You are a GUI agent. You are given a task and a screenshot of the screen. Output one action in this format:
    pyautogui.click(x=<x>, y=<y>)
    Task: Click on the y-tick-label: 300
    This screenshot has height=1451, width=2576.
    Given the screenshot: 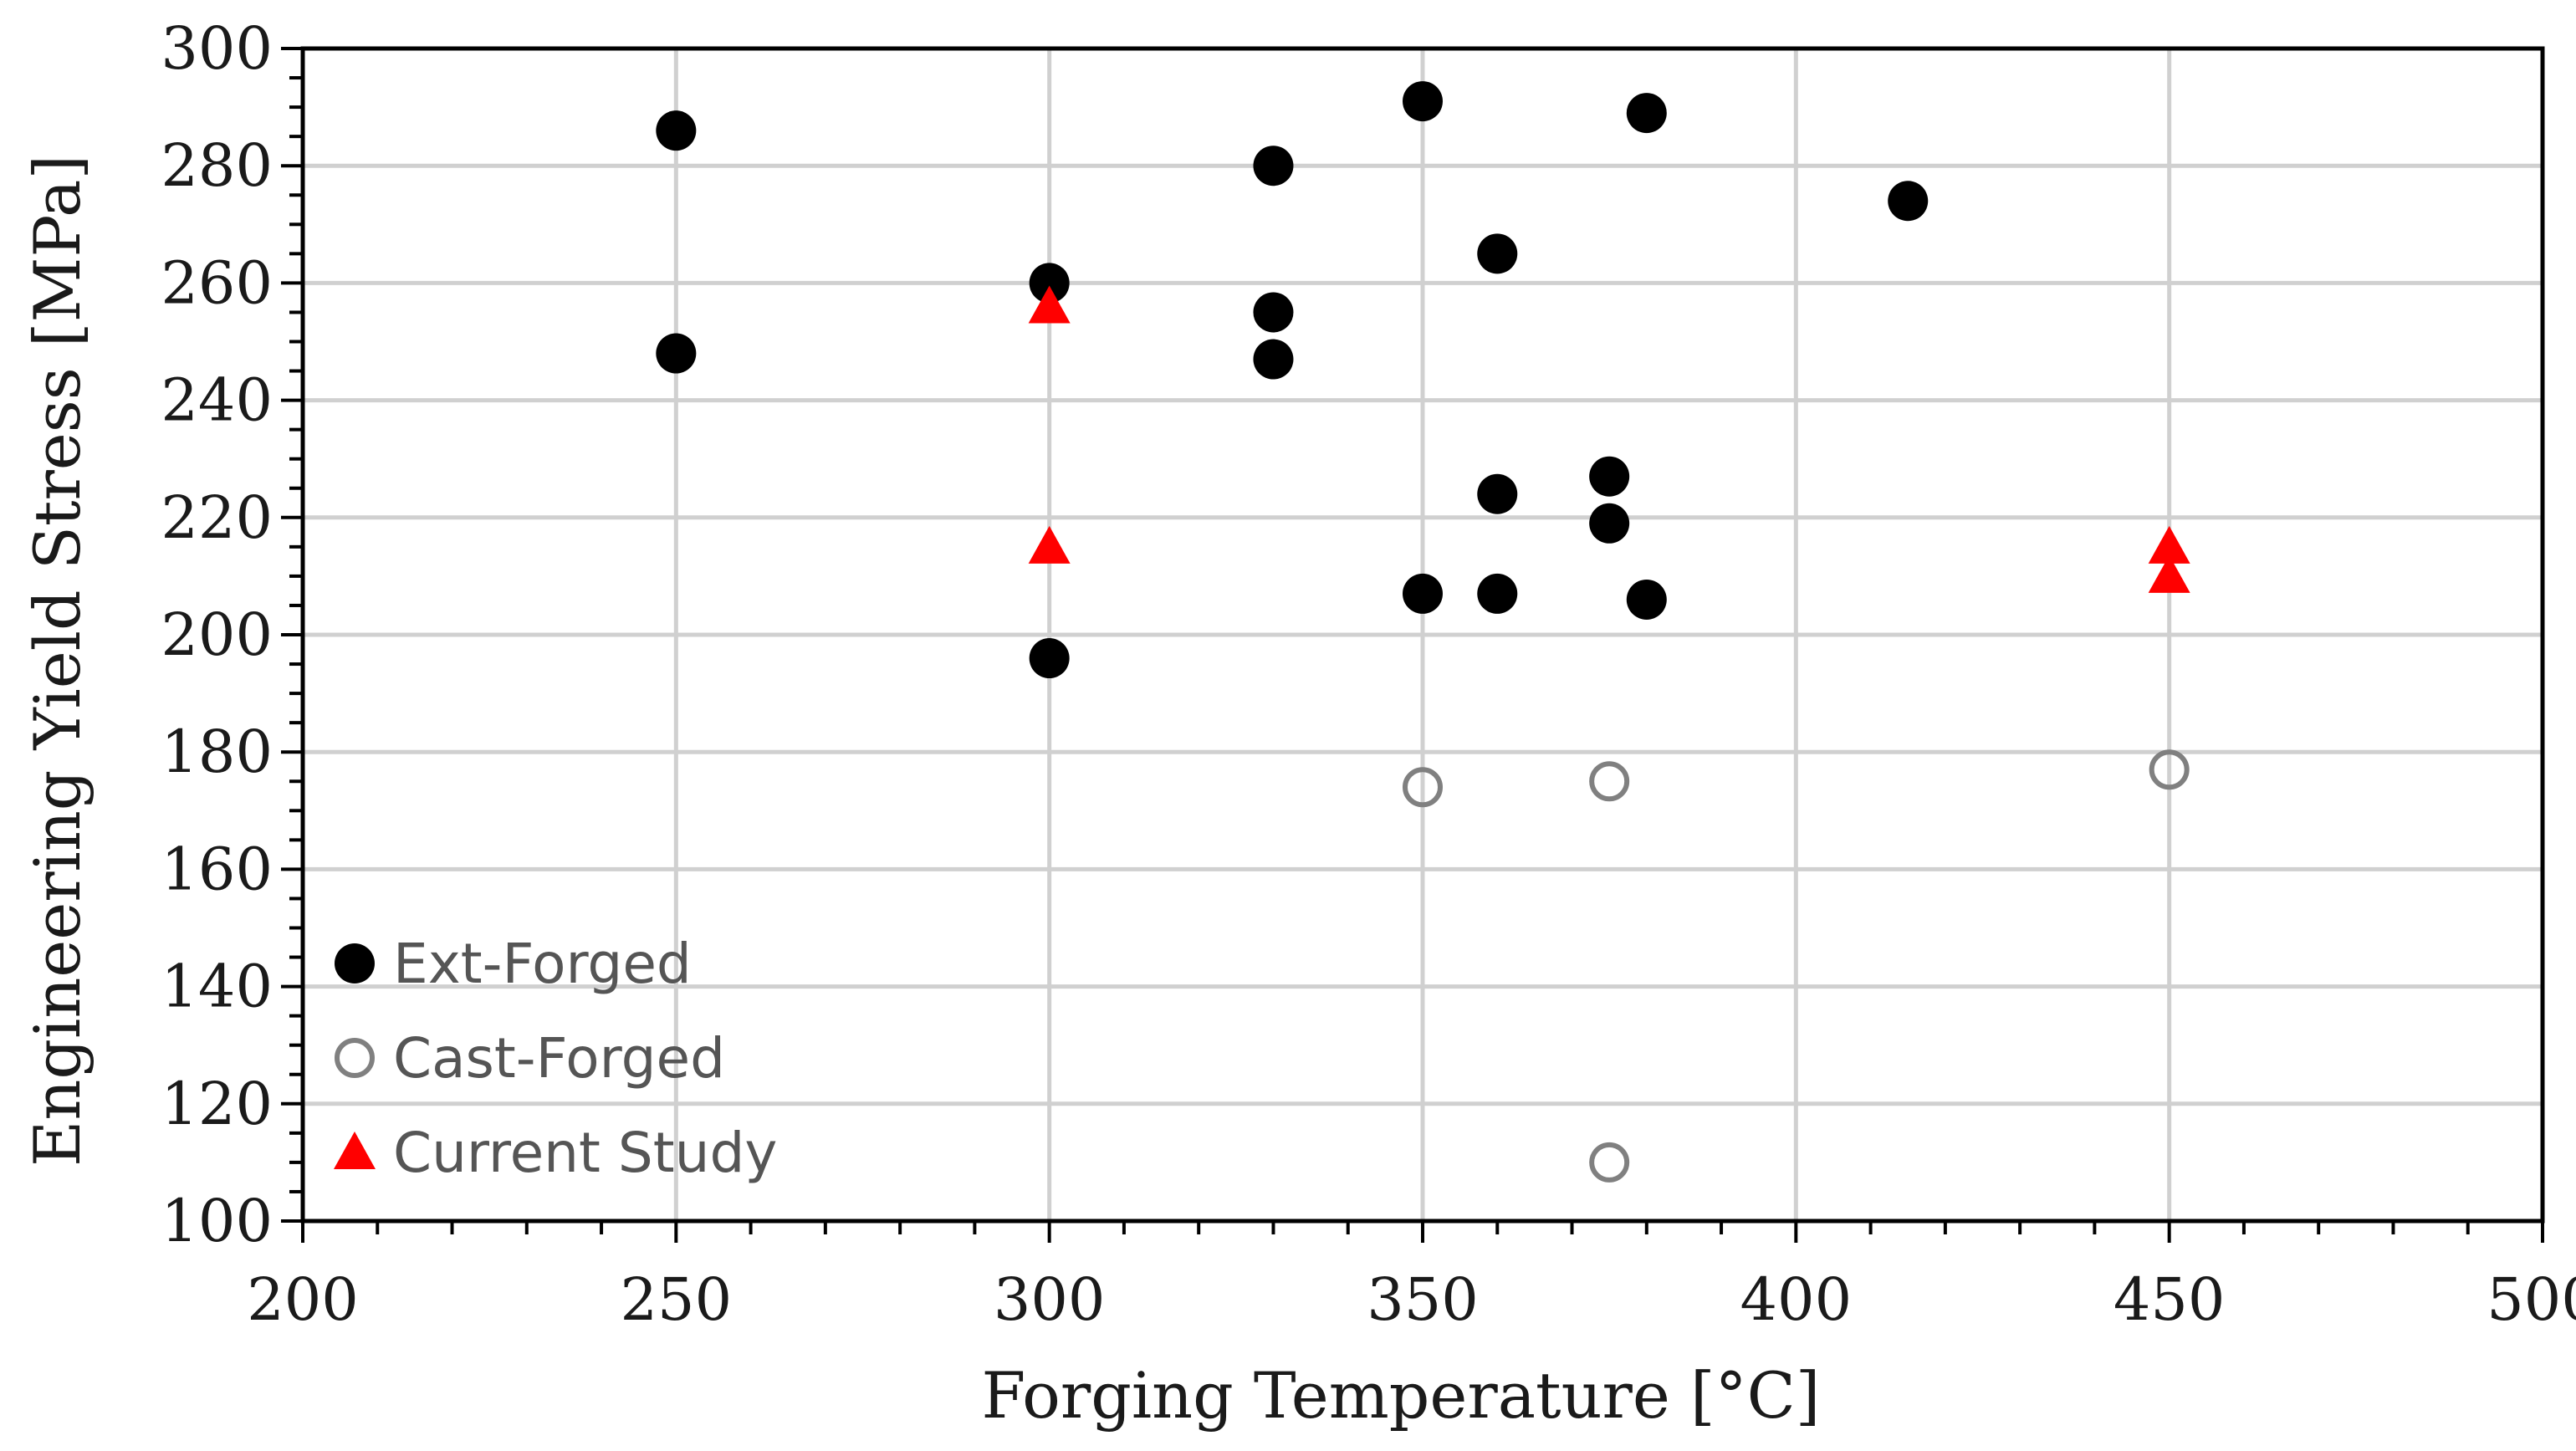 What is the action you would take?
    pyautogui.click(x=217, y=48)
    